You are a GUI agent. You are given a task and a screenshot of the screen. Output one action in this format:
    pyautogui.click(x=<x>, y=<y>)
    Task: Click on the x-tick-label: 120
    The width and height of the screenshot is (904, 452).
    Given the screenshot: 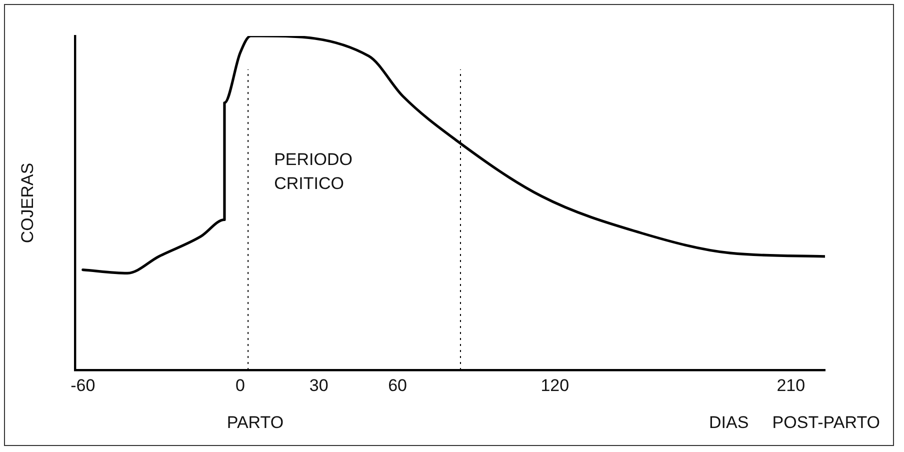 What is the action you would take?
    pyautogui.click(x=555, y=385)
    